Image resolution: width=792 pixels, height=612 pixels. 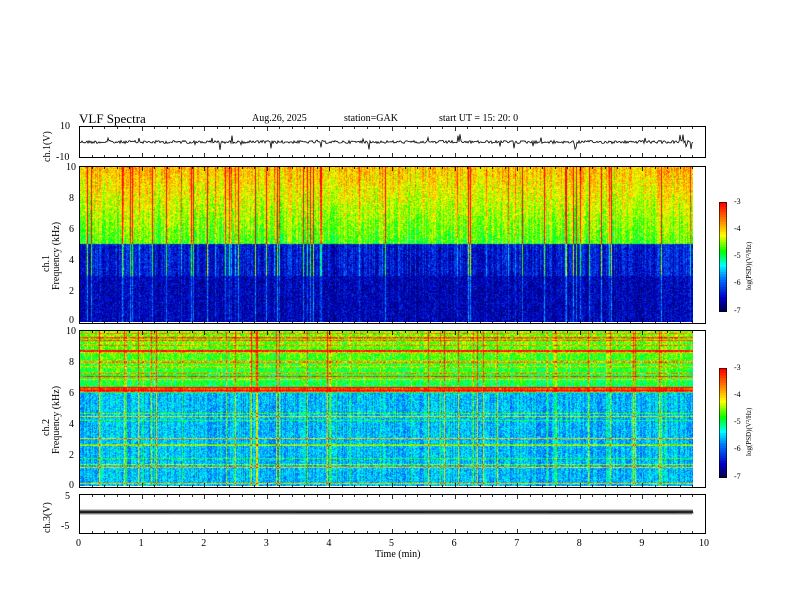 I want to click on ch1-waveform-trace, so click(x=386, y=142).